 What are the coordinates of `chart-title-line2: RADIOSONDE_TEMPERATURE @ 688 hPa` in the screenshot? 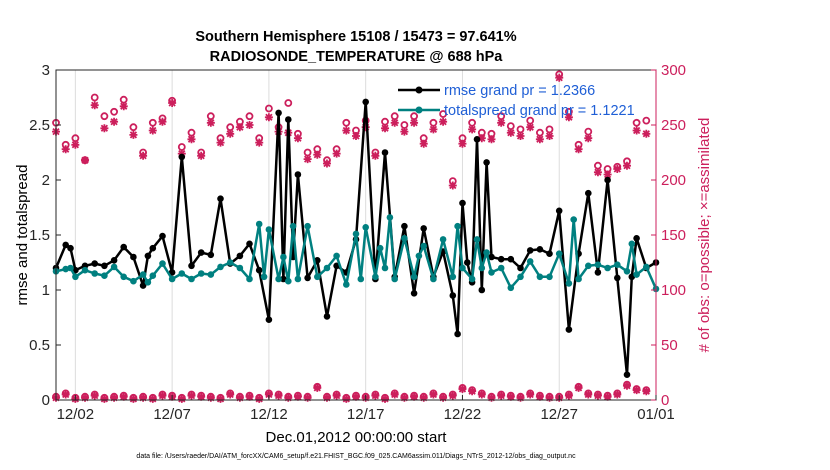 It's located at (357, 57).